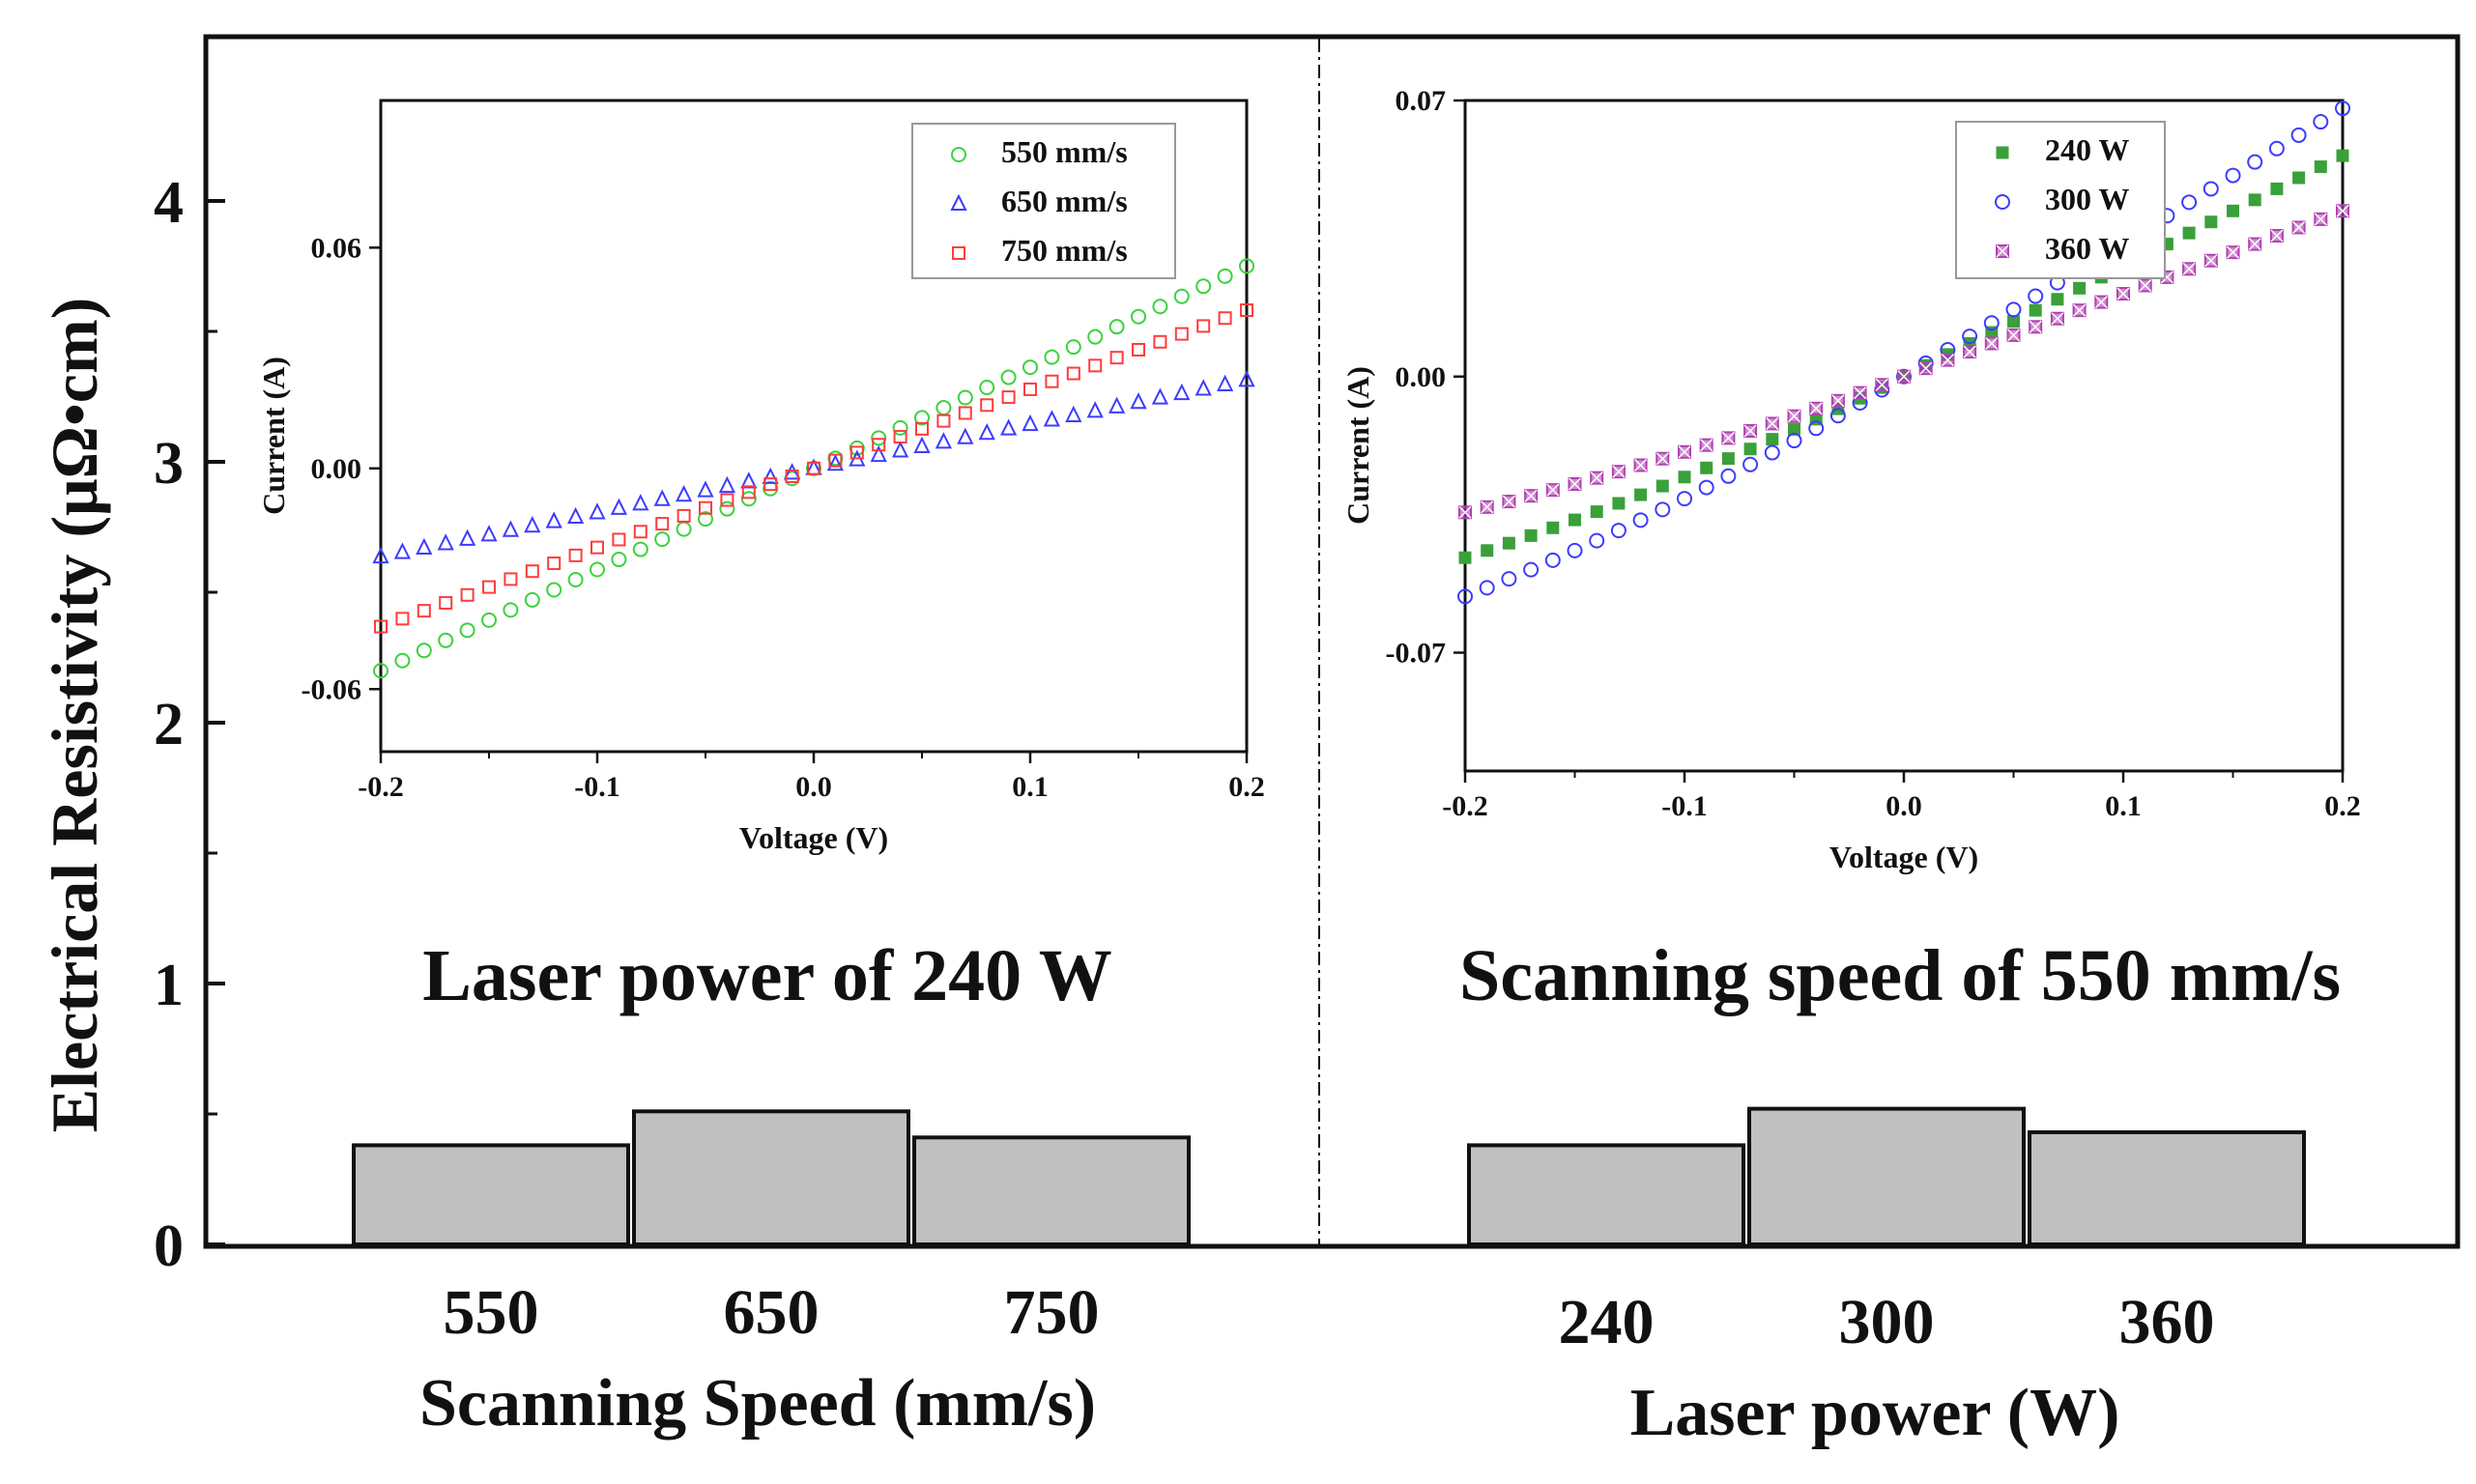 Image resolution: width=2476 pixels, height=1484 pixels. What do you see at coordinates (813, 468) in the screenshot?
I see `series-750-mm-s` at bounding box center [813, 468].